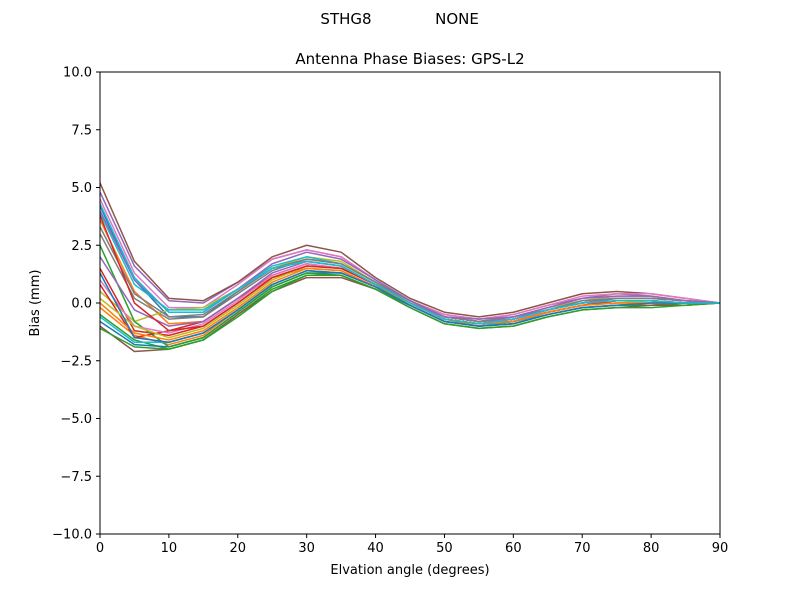 This screenshot has height=600, width=800. I want to click on y-tick-label: −7.5, so click(76, 477).